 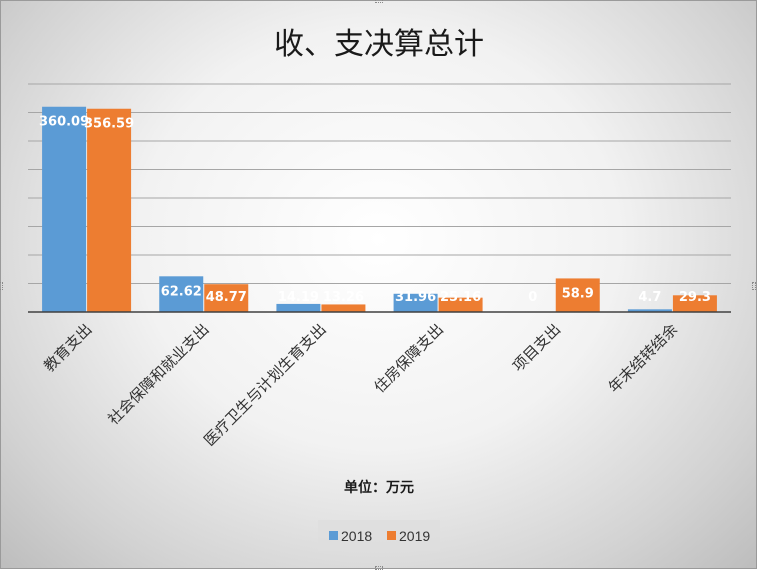 I want to click on category-label-3: 医疗卫生与计划生育支出, so click(x=264, y=384).